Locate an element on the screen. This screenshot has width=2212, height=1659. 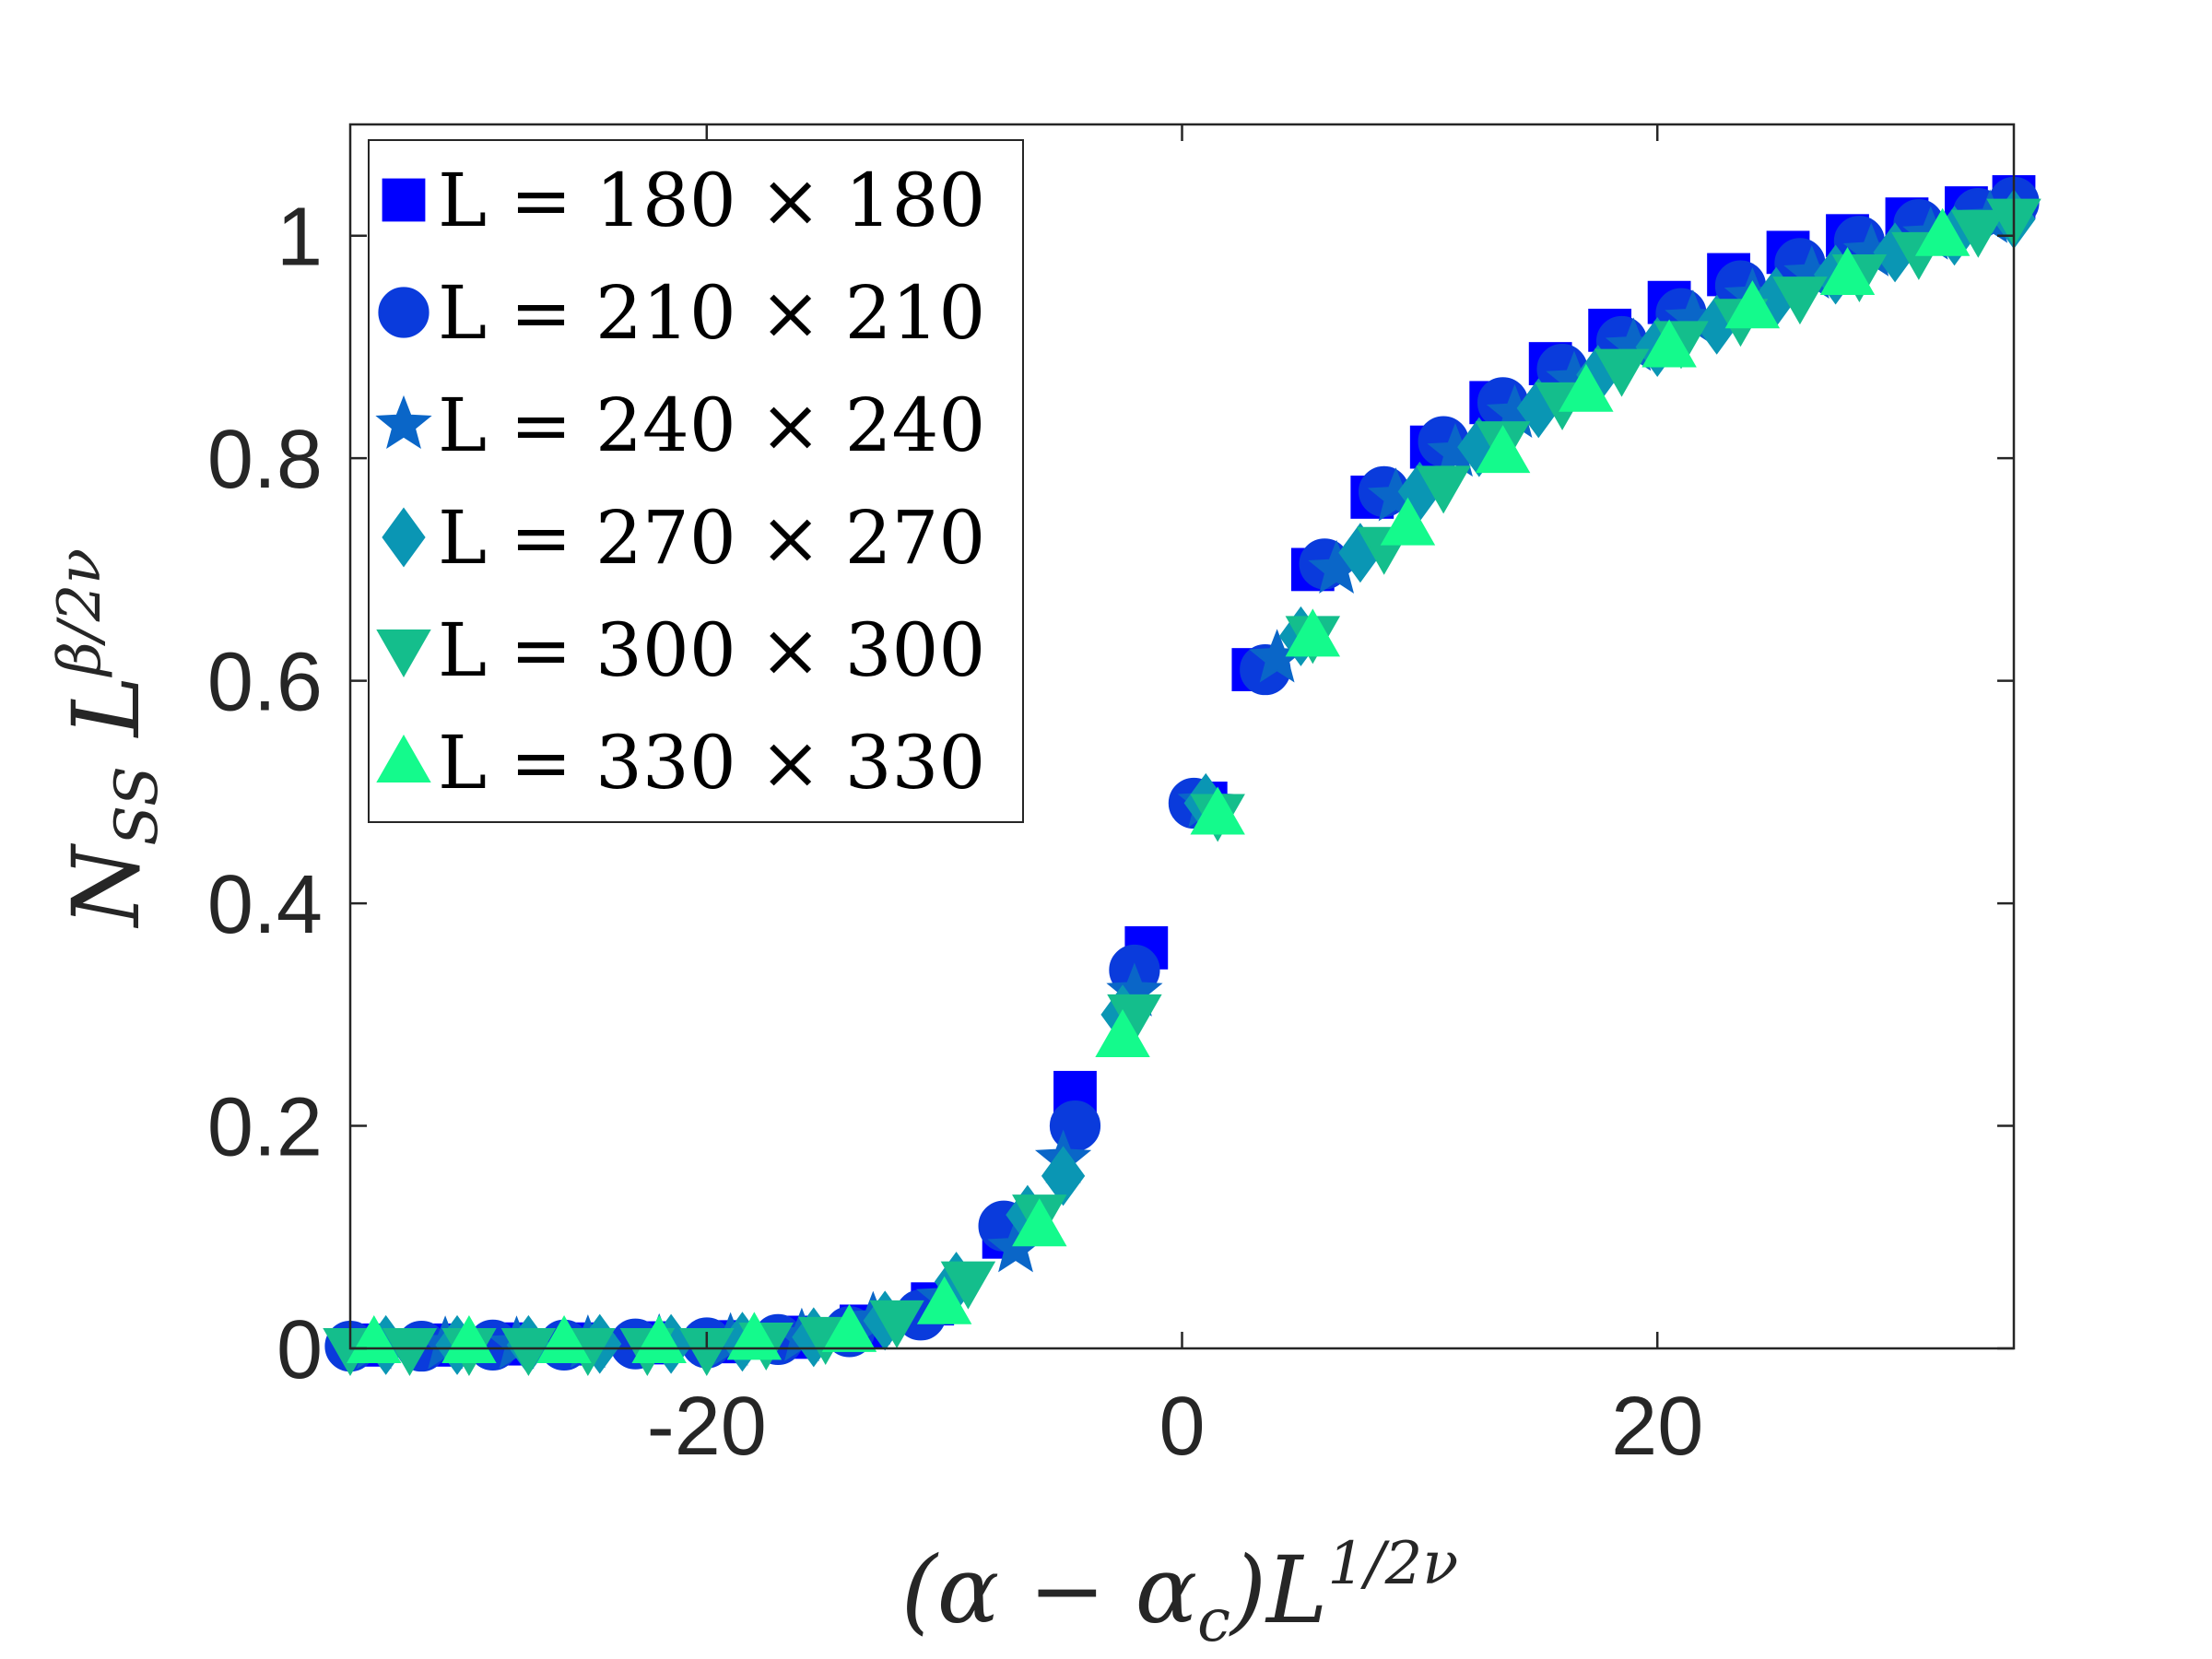
svg-text: NSS Lβ/2ν is located at coordinates (108, 738).